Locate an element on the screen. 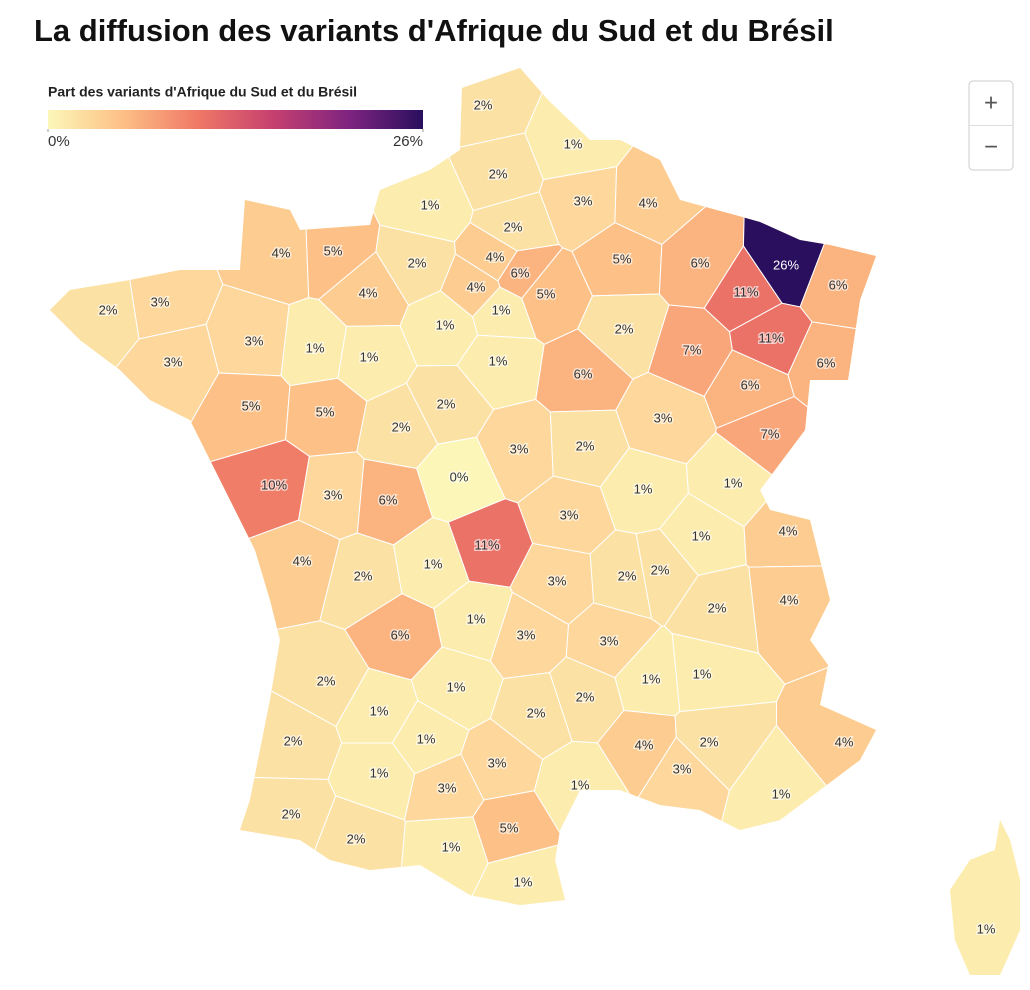 The image size is (1030, 990). region-label: 0% is located at coordinates (459, 476).